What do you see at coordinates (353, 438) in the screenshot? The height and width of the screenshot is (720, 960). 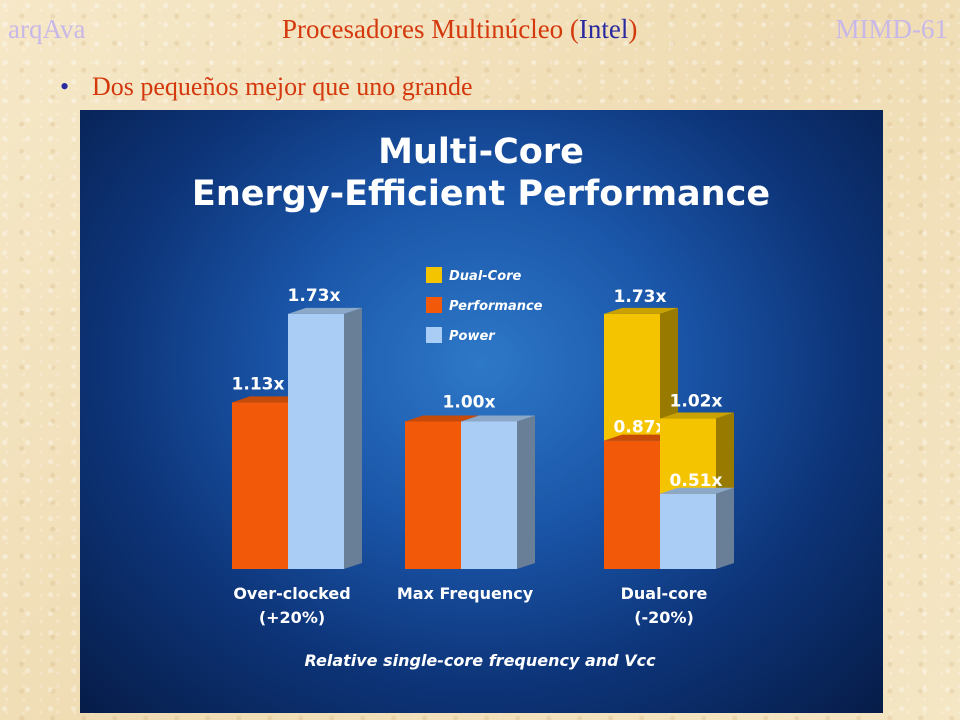 I see `bar-g0-power-side` at bounding box center [353, 438].